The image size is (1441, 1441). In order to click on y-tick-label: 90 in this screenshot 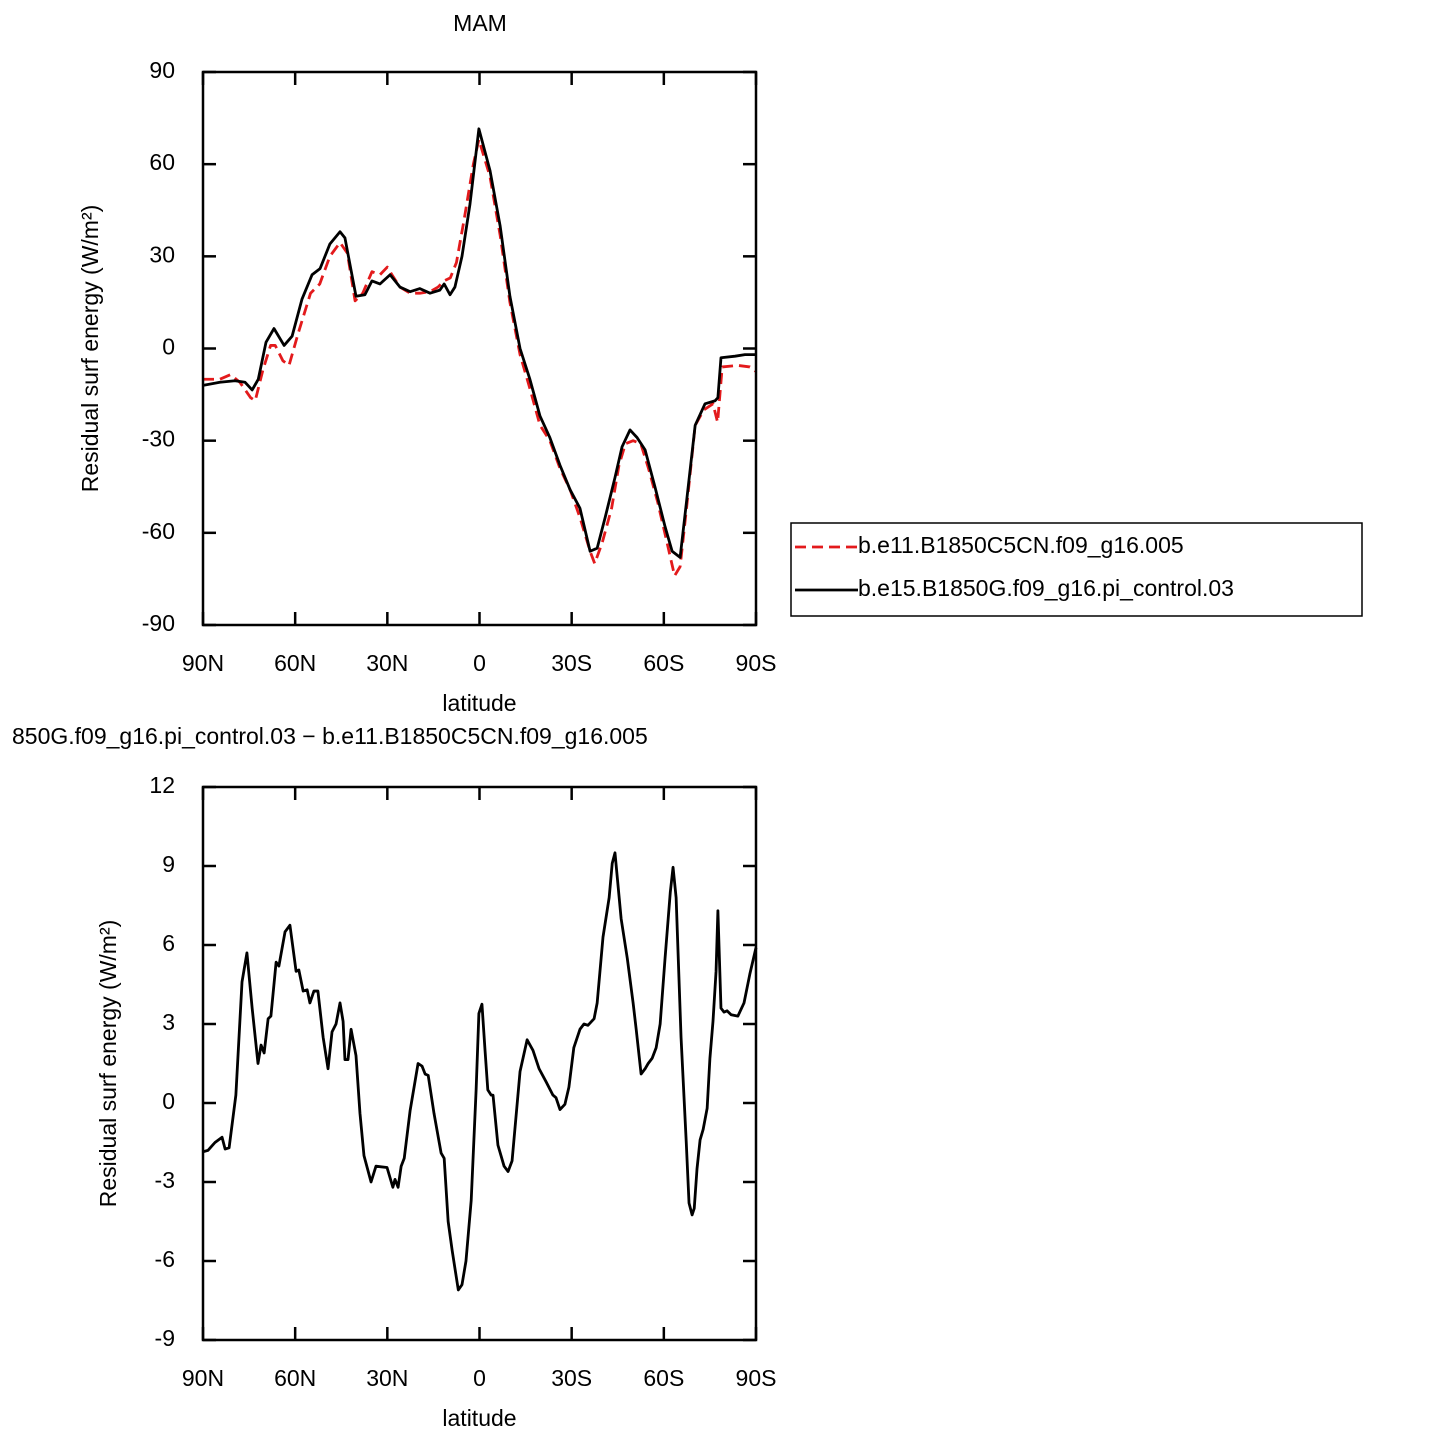, I will do `click(162, 70)`.